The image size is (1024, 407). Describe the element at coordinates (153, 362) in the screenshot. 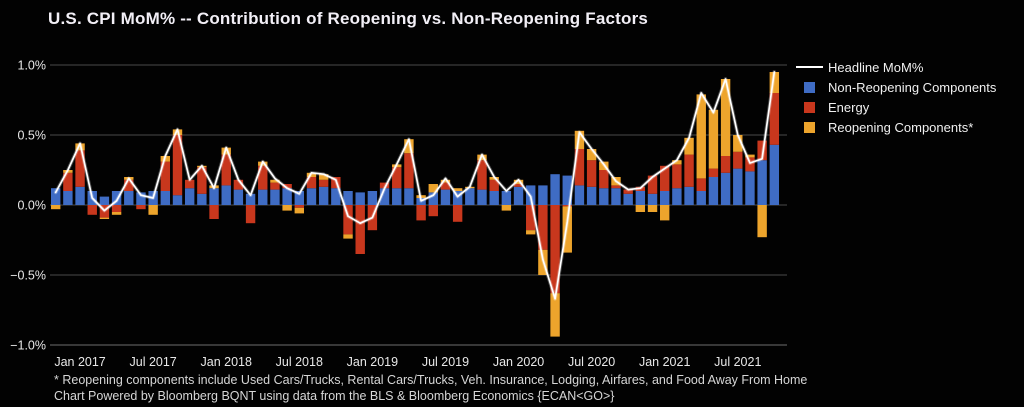

I see `x-axis-tick-label: Jul 2017` at that location.